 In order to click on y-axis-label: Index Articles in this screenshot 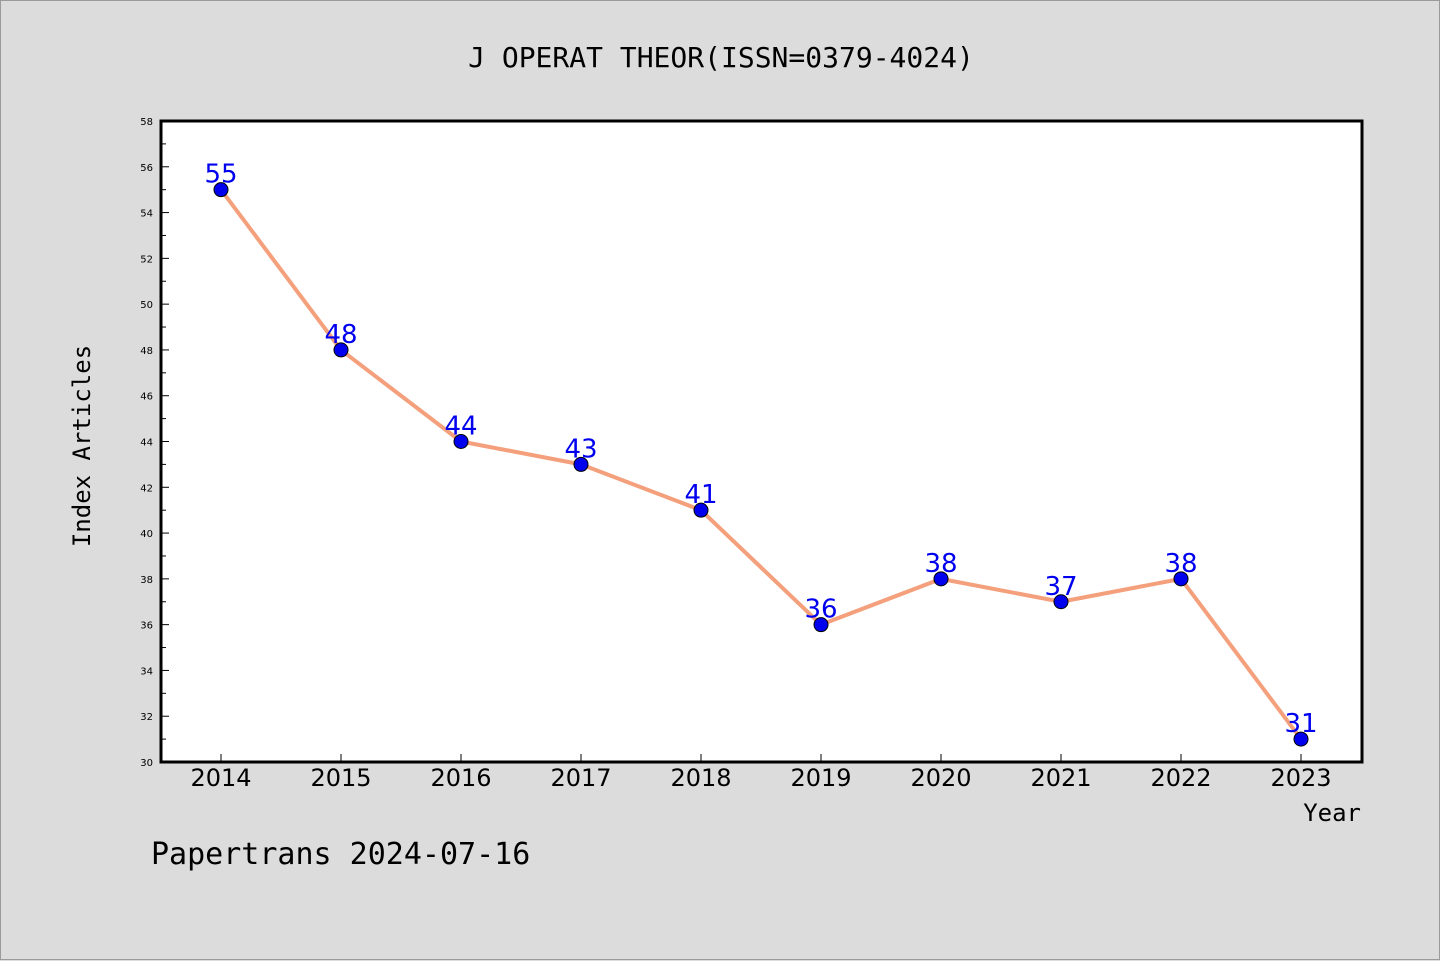, I will do `click(82, 446)`.